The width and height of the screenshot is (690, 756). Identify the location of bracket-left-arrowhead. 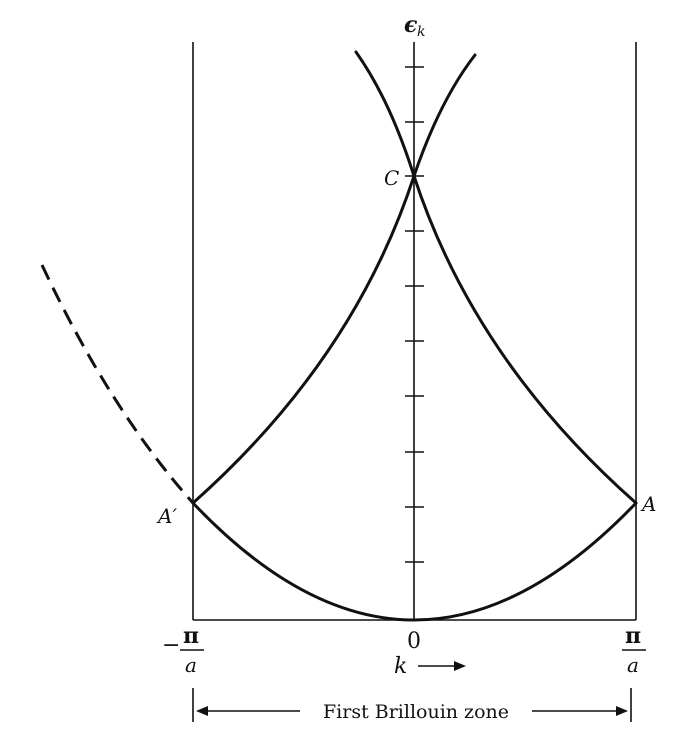
(202, 711).